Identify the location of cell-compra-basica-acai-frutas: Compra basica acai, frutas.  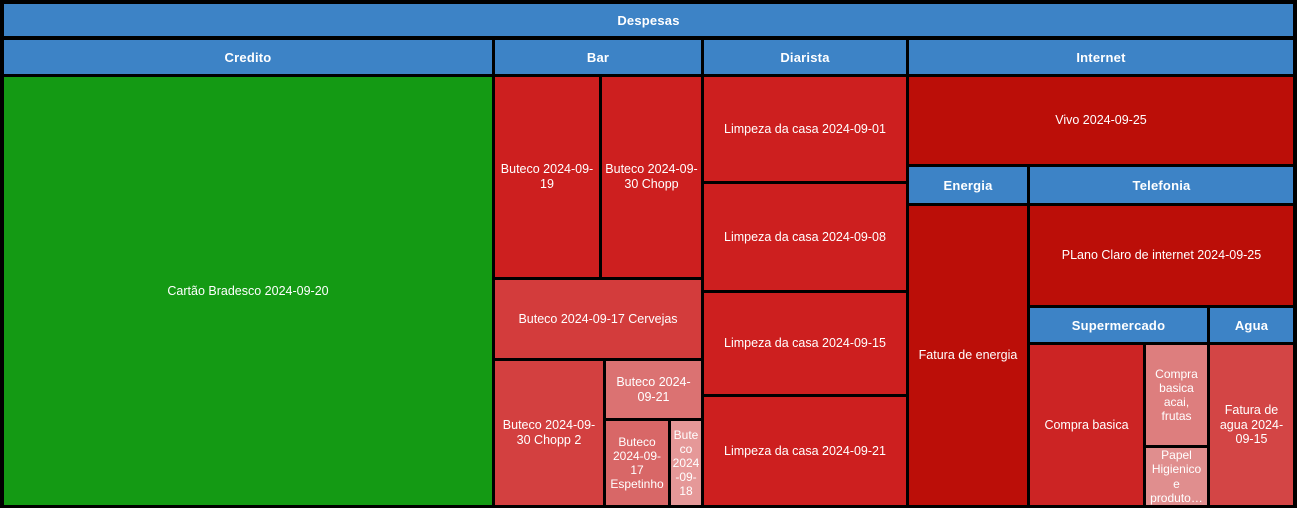
(1176, 395).